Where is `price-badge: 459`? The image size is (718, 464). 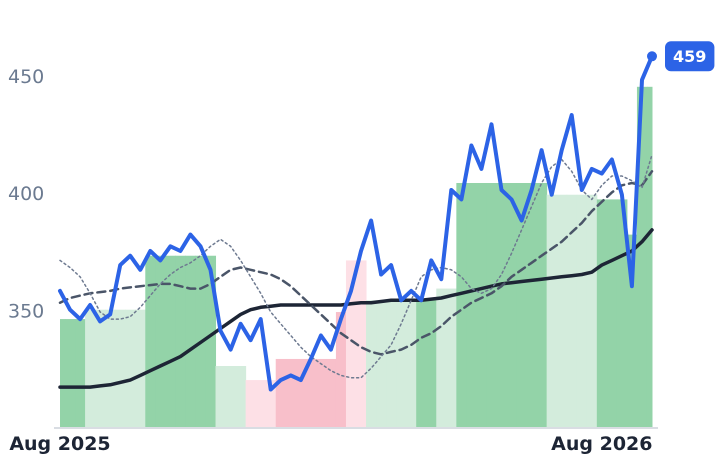
price-badge: 459 is located at coordinates (690, 56).